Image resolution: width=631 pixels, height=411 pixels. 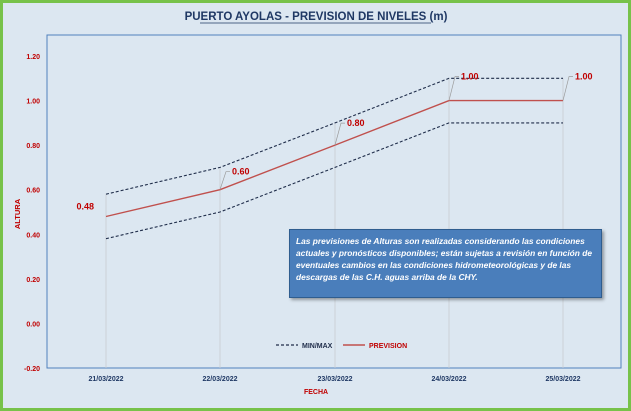 What do you see at coordinates (388, 346) in the screenshot?
I see `legend-label-prevision: PREVISION` at bounding box center [388, 346].